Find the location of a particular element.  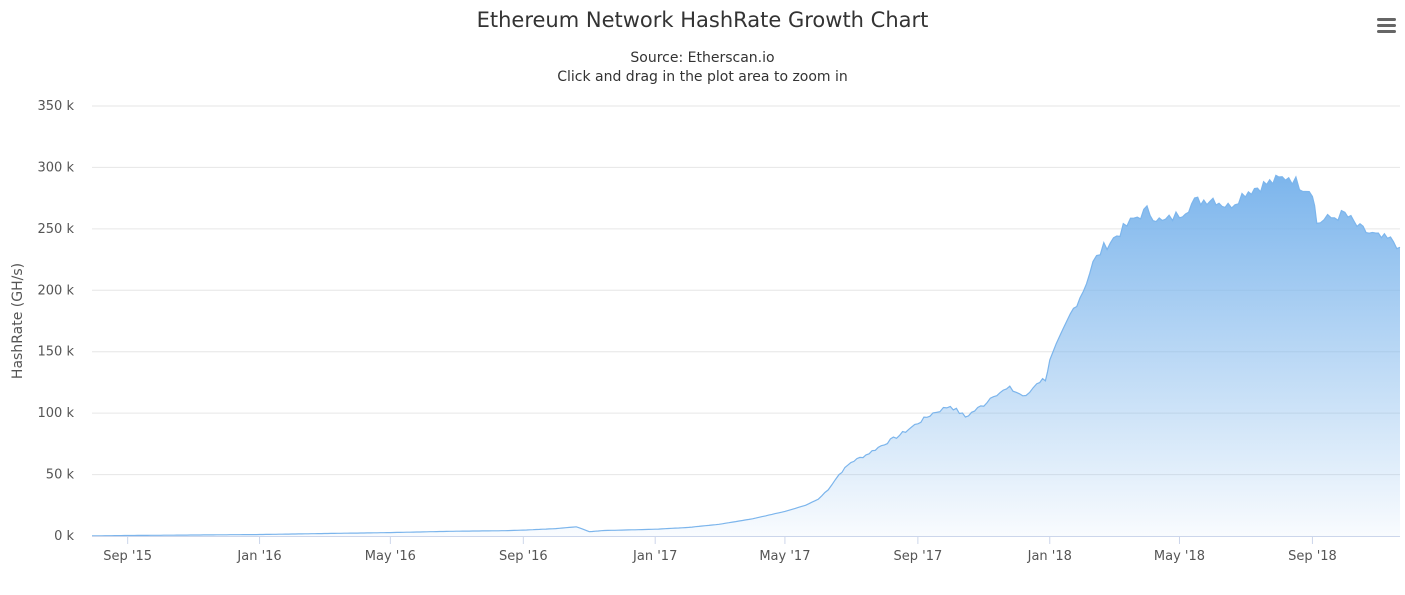

x-tick-label: Jan '17 is located at coordinates (654, 556).